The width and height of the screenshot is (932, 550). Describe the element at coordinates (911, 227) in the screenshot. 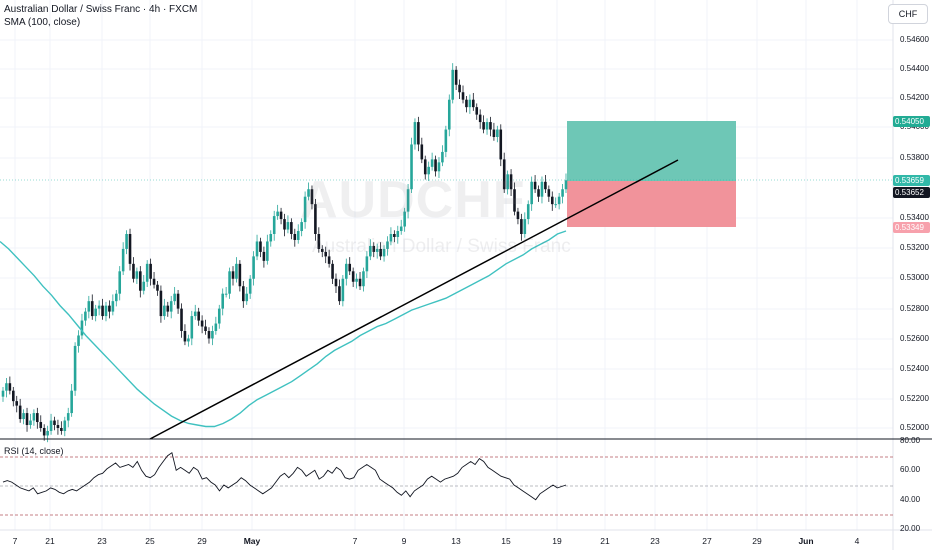

I see `stop-price-tag: 0.53349` at that location.